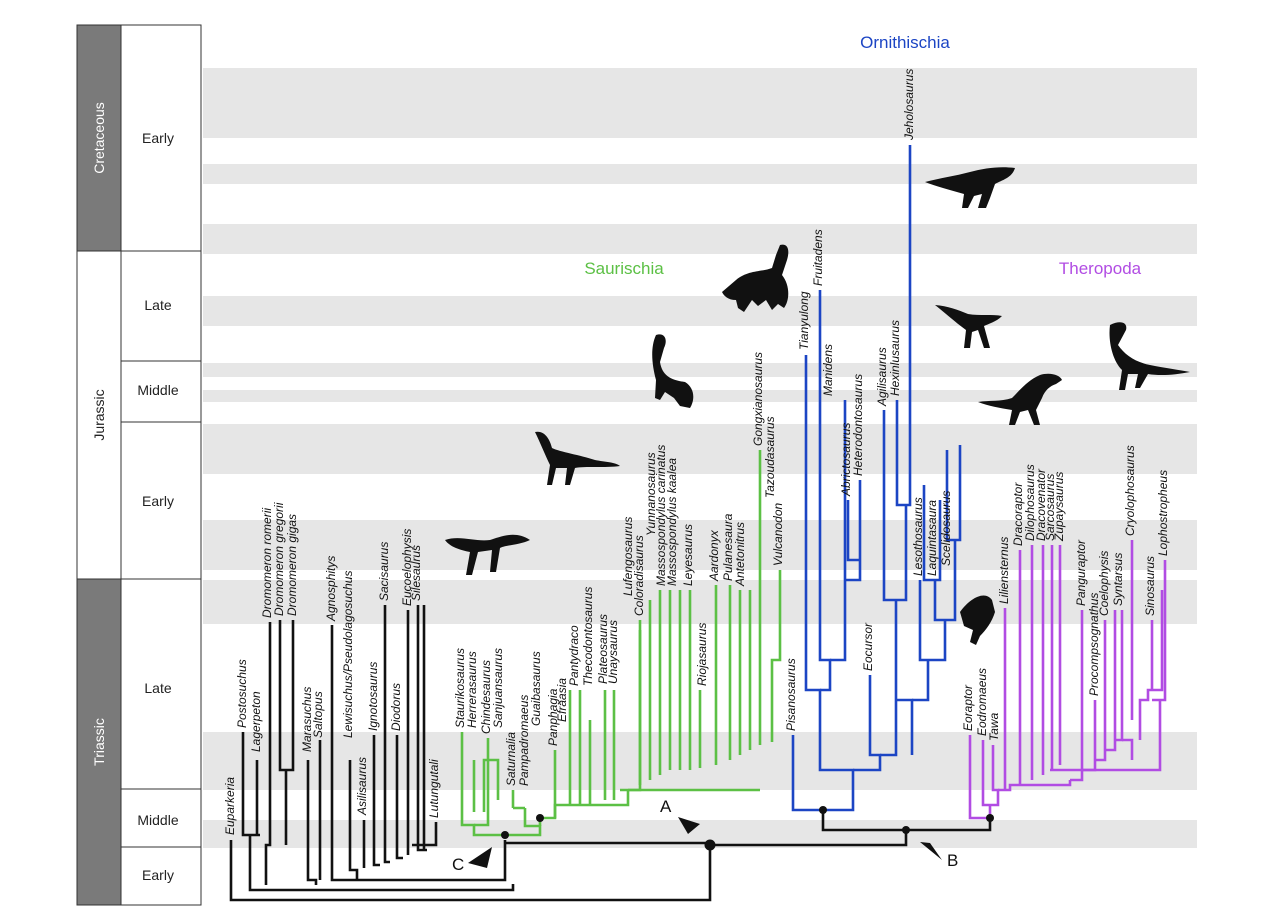 The image size is (1280, 909). I want to click on taxon-label: Riojasaurus, so click(702, 654).